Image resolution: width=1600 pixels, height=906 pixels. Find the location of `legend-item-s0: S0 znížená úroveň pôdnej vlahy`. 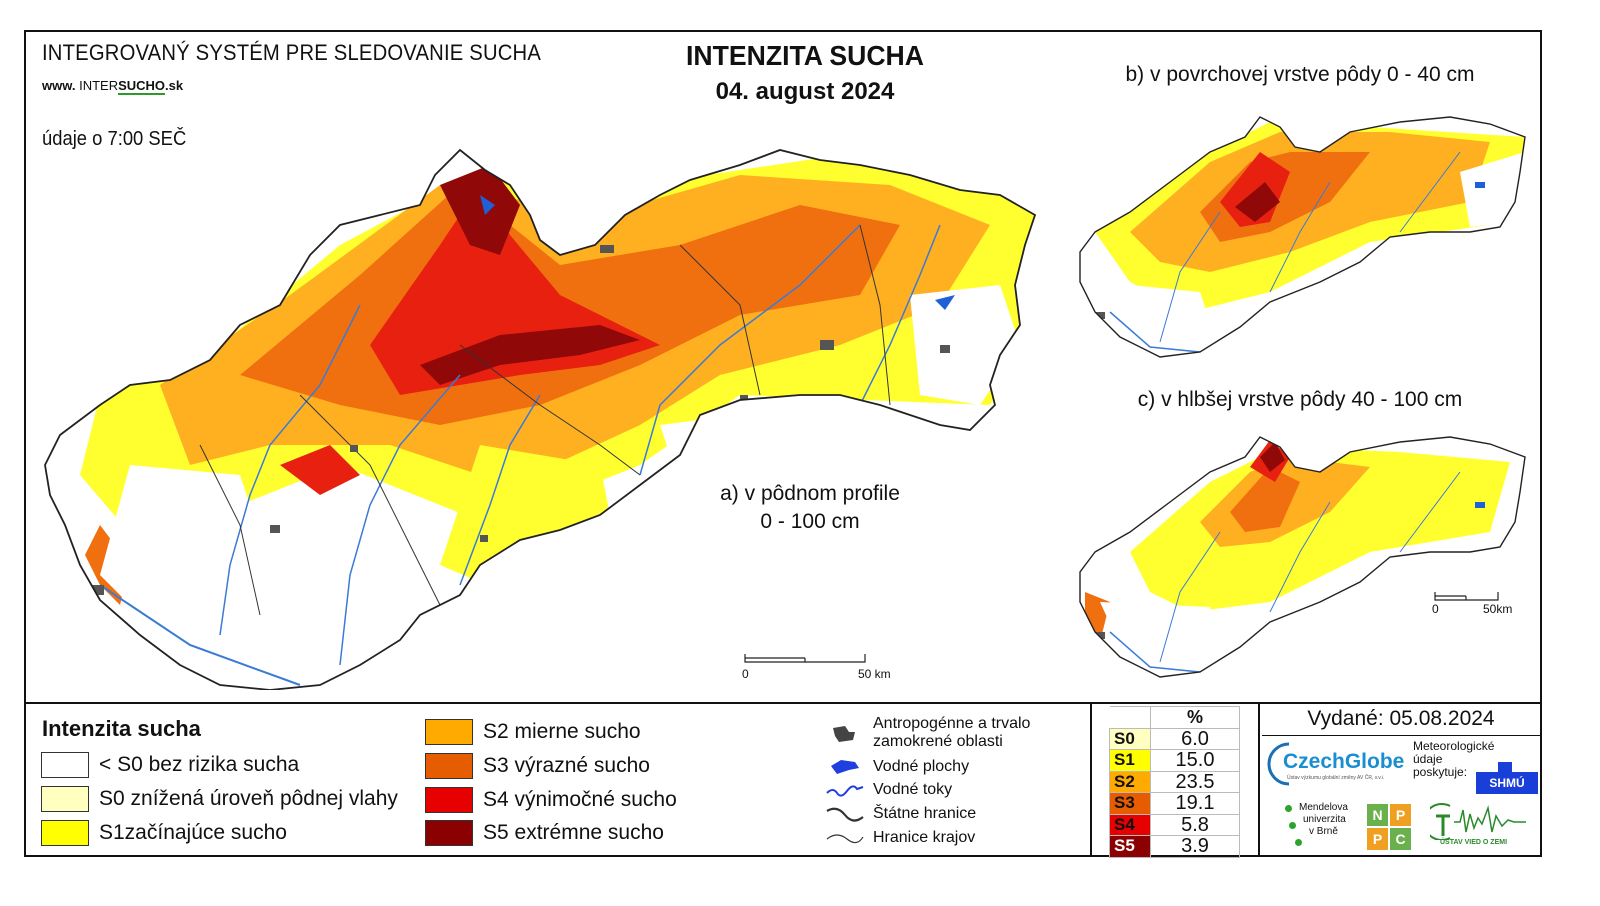

legend-item-s0: S0 znížená úroveň pôdnej vlahy is located at coordinates (219, 799).